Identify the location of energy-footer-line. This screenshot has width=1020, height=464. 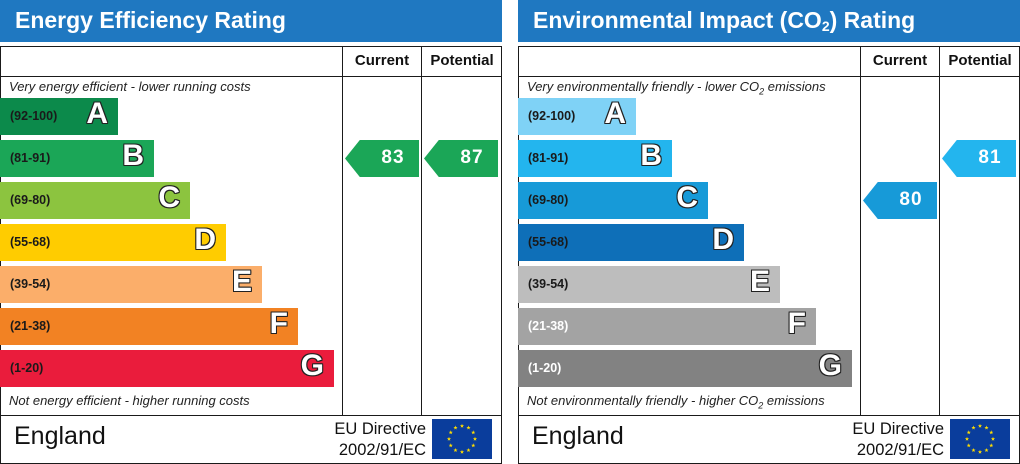
(251, 415).